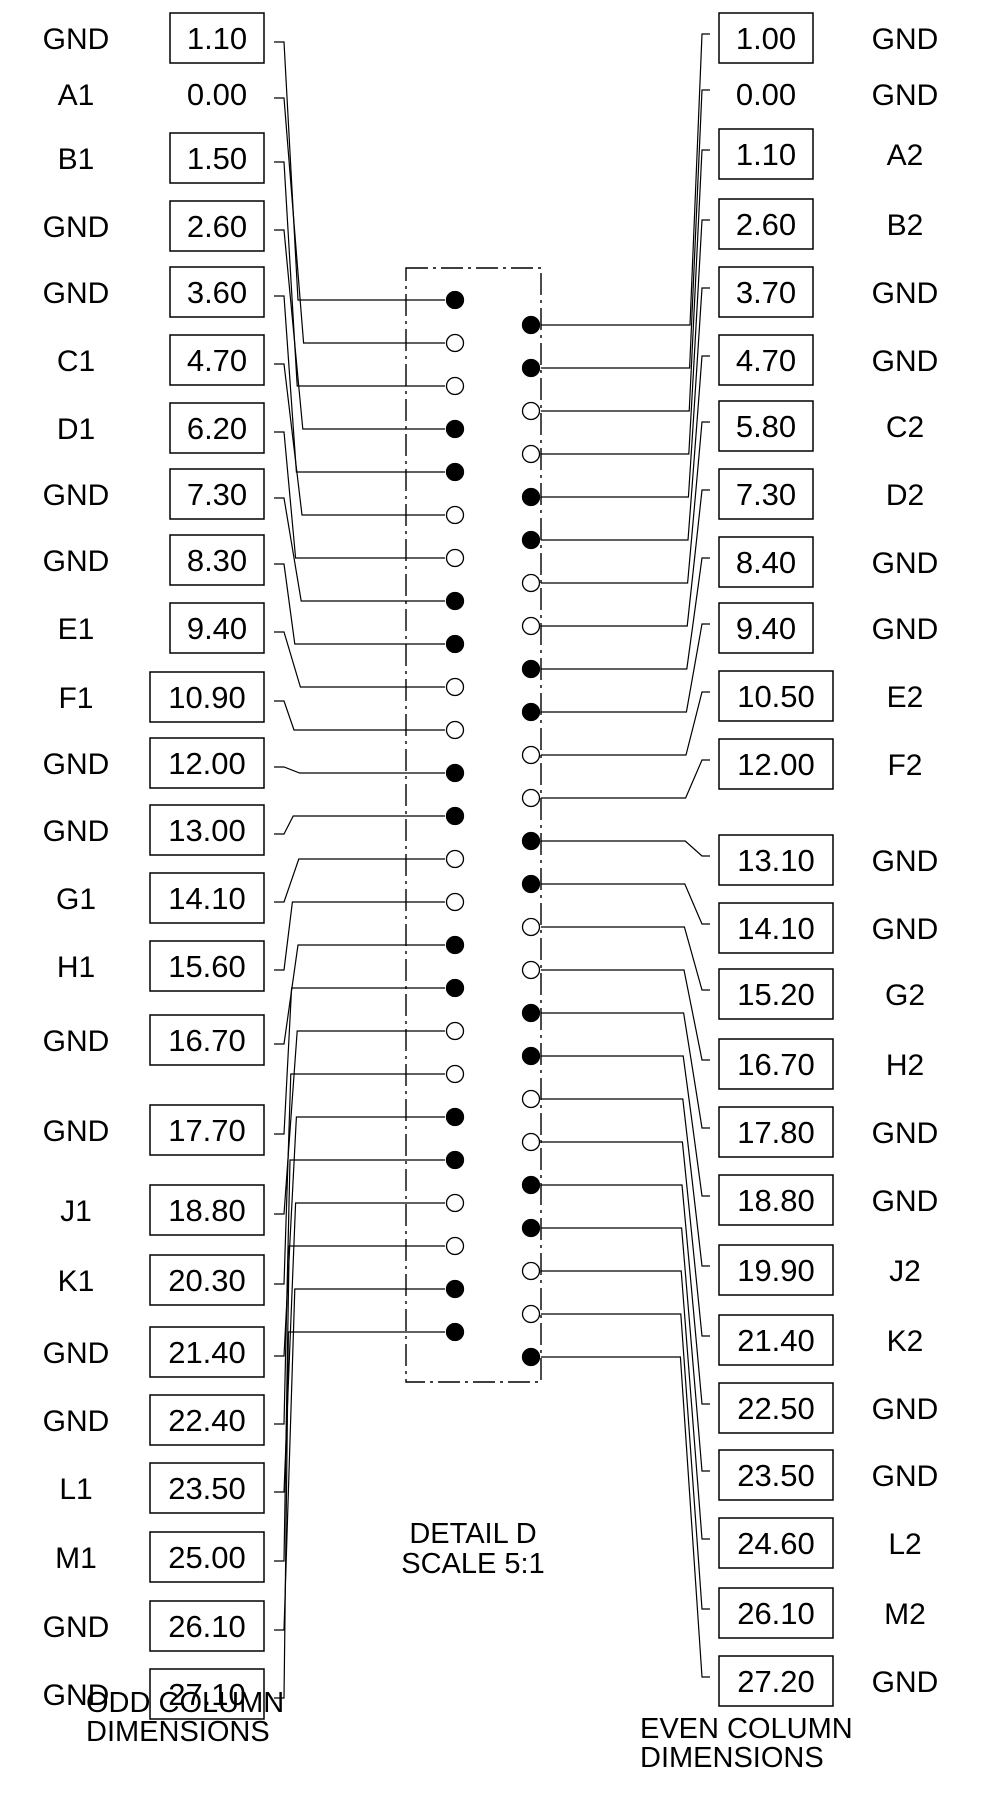  Describe the element at coordinates (531, 755) in the screenshot. I see `even-pin-e2` at that location.